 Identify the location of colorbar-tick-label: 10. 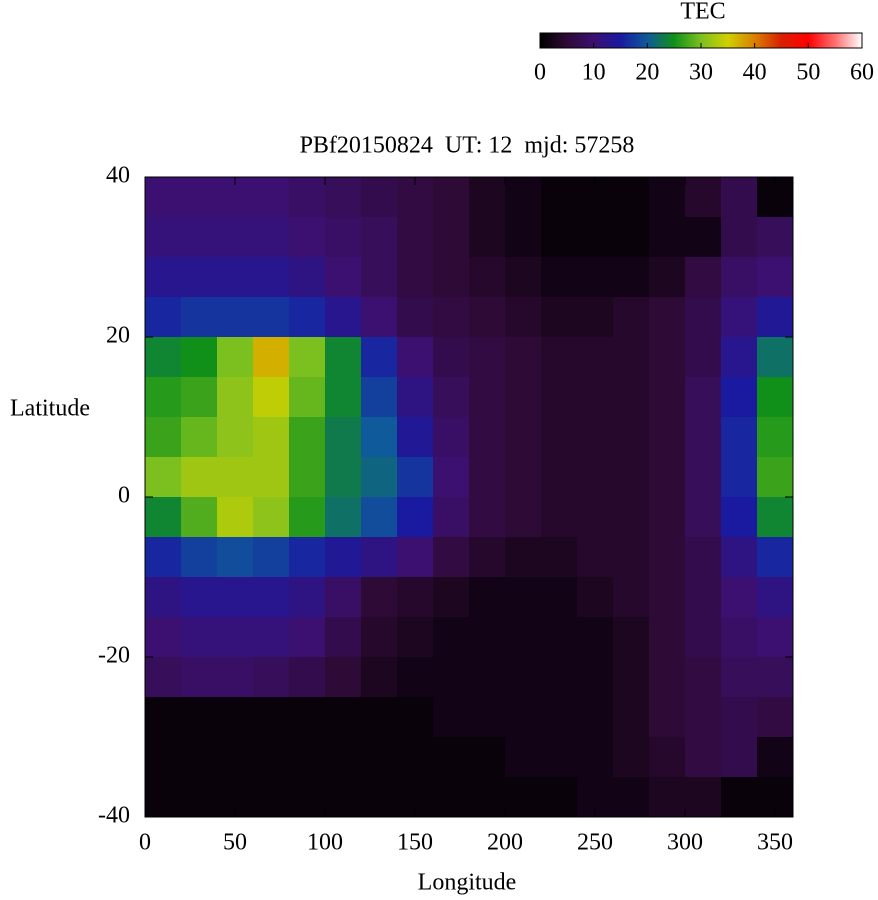
(594, 73).